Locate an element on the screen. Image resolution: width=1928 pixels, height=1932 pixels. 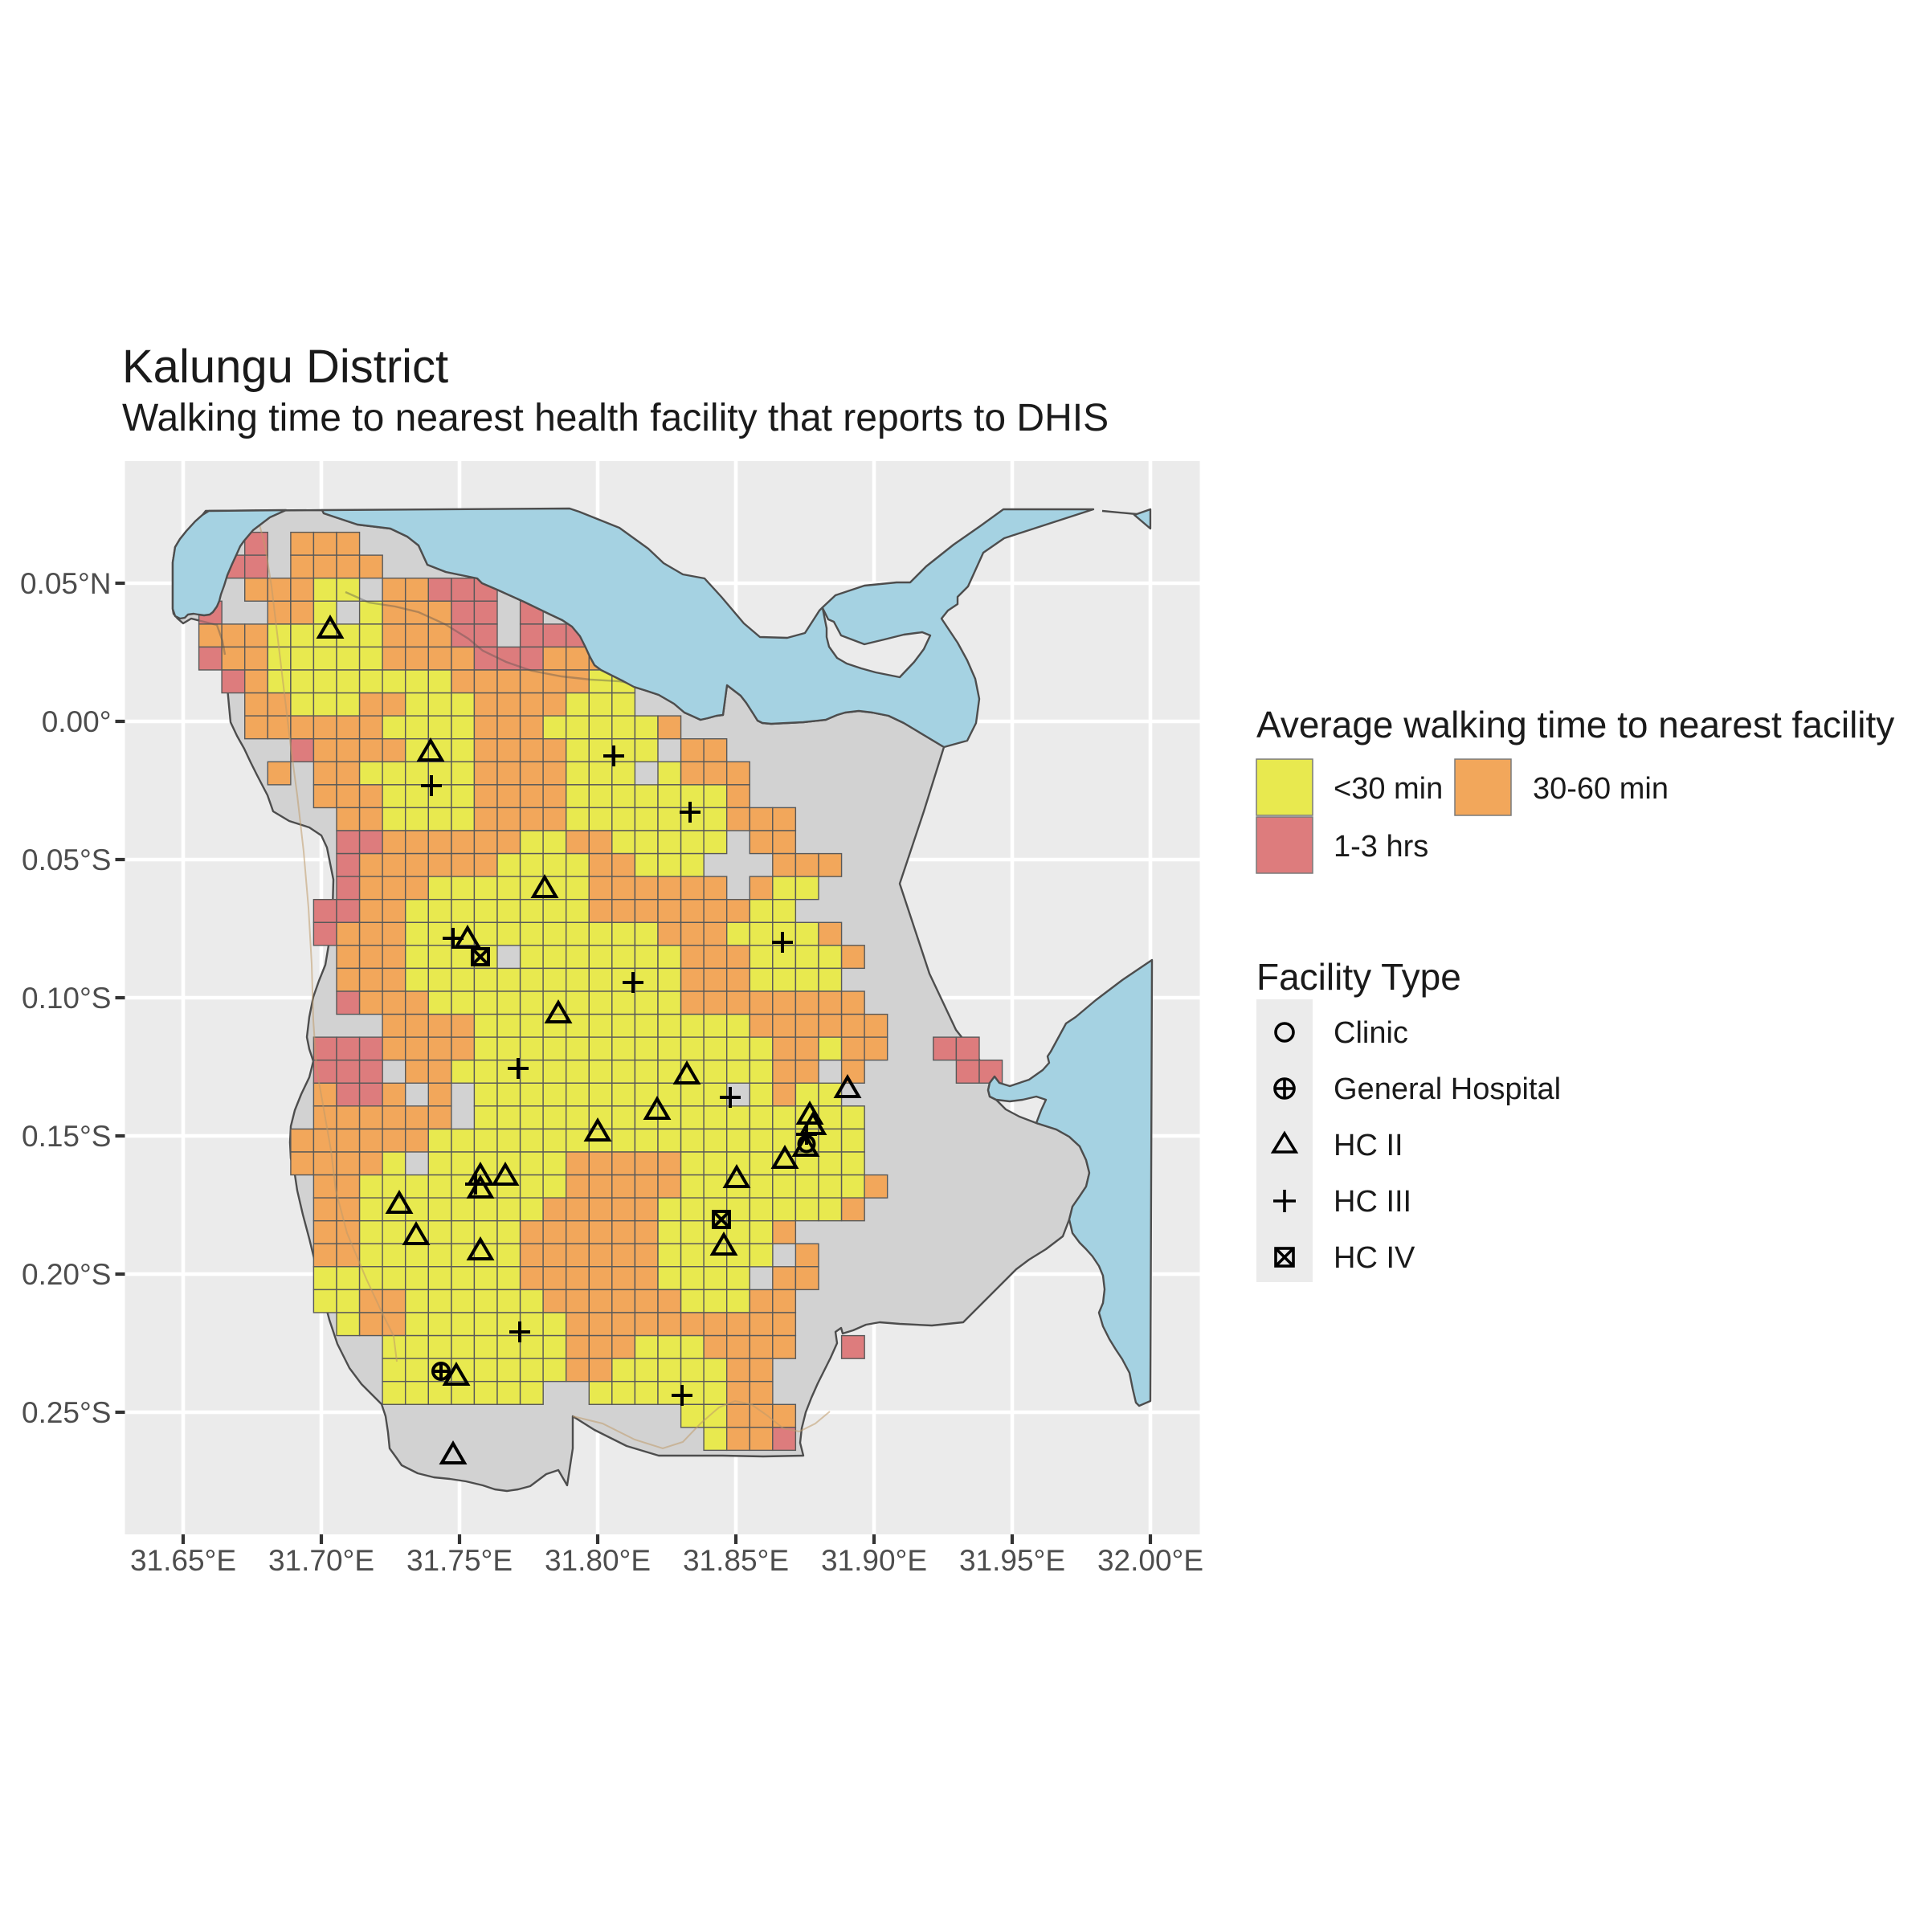
svg-text: 31.95°E is located at coordinates (1012, 1561).